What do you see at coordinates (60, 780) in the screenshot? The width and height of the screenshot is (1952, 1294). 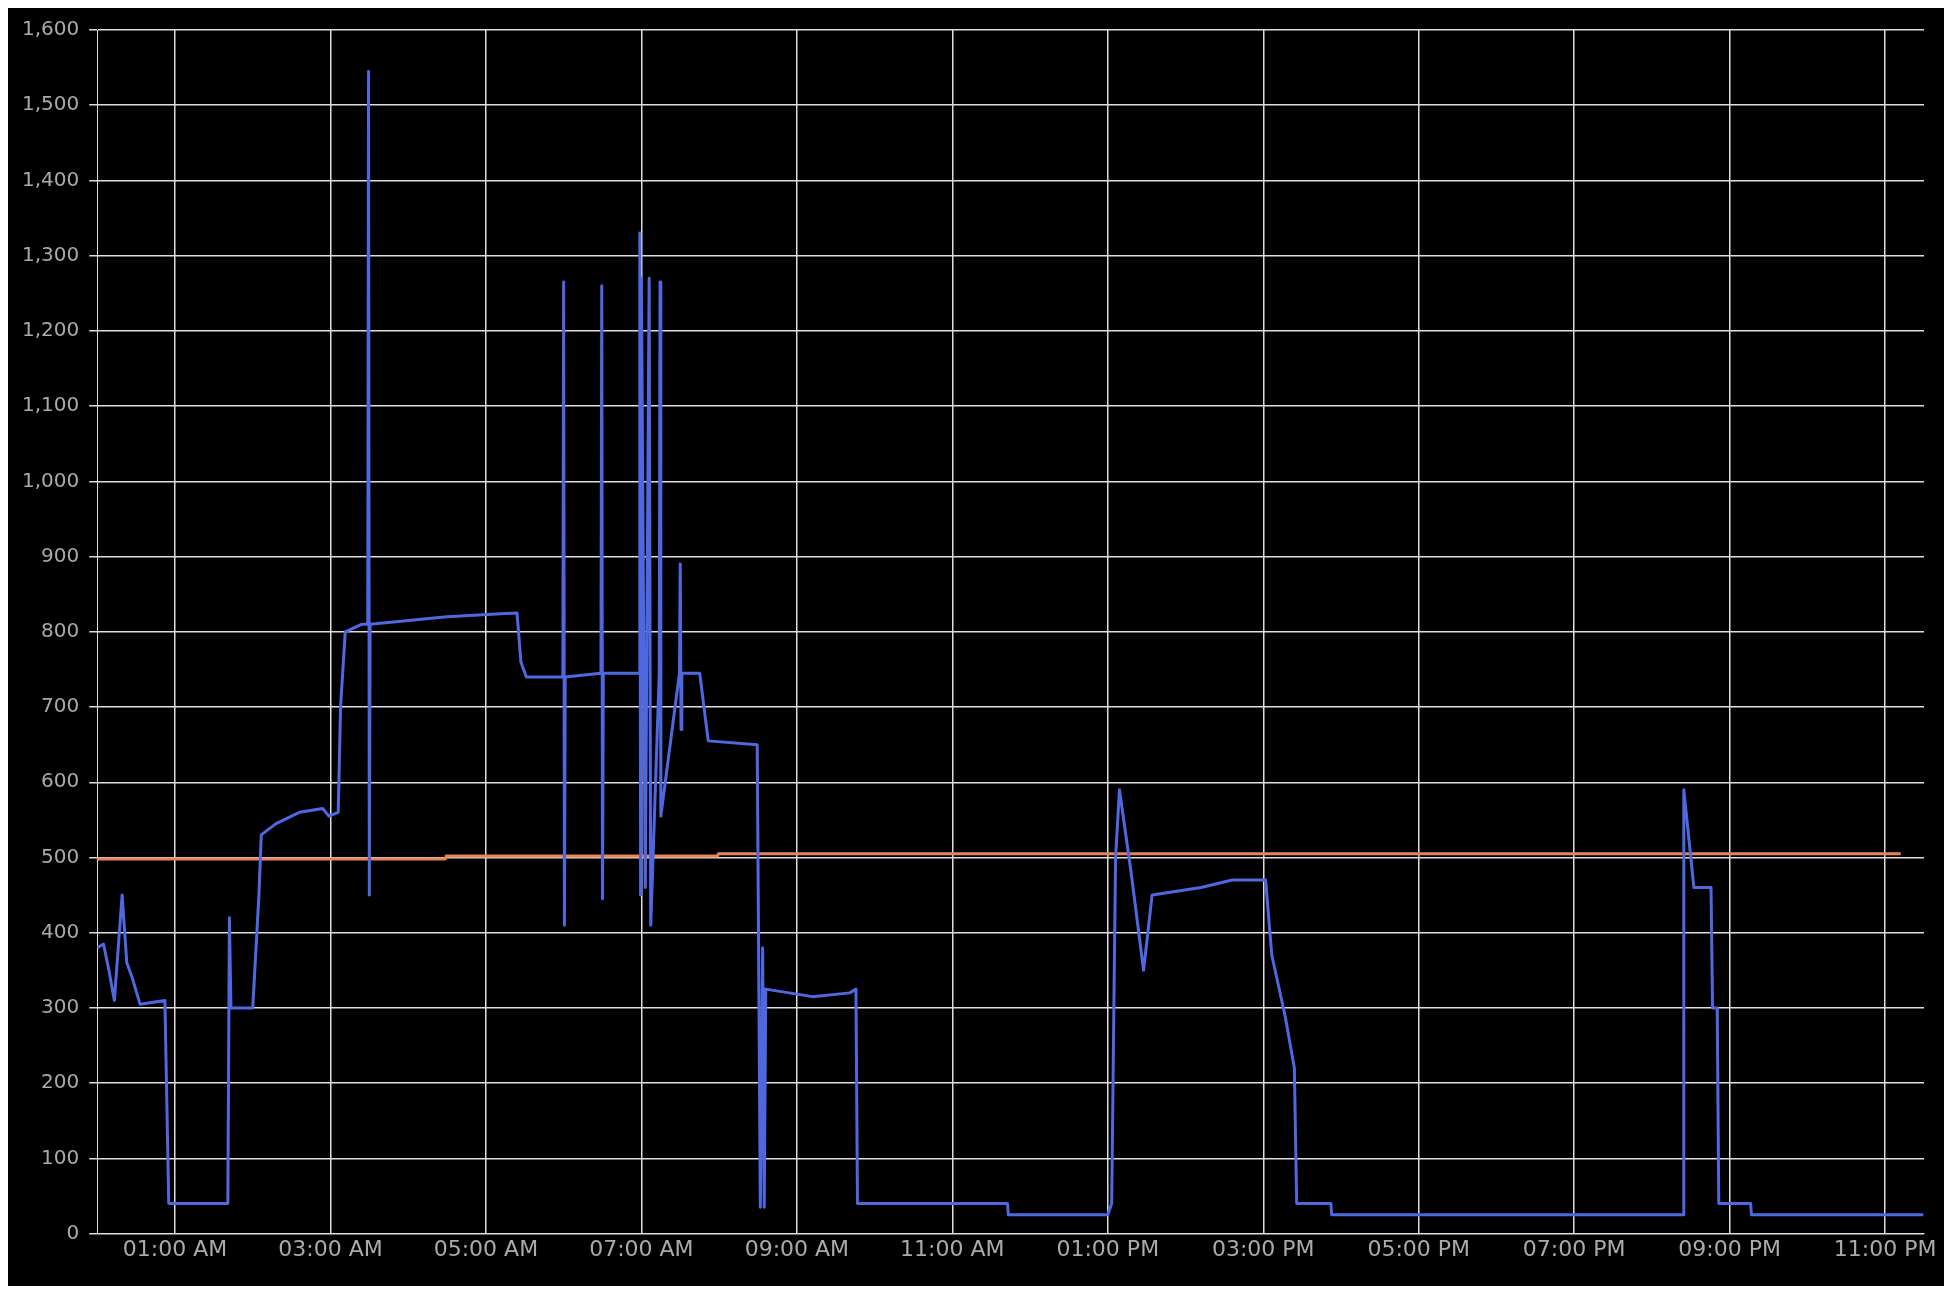 I see `y-tick-label: 600` at bounding box center [60, 780].